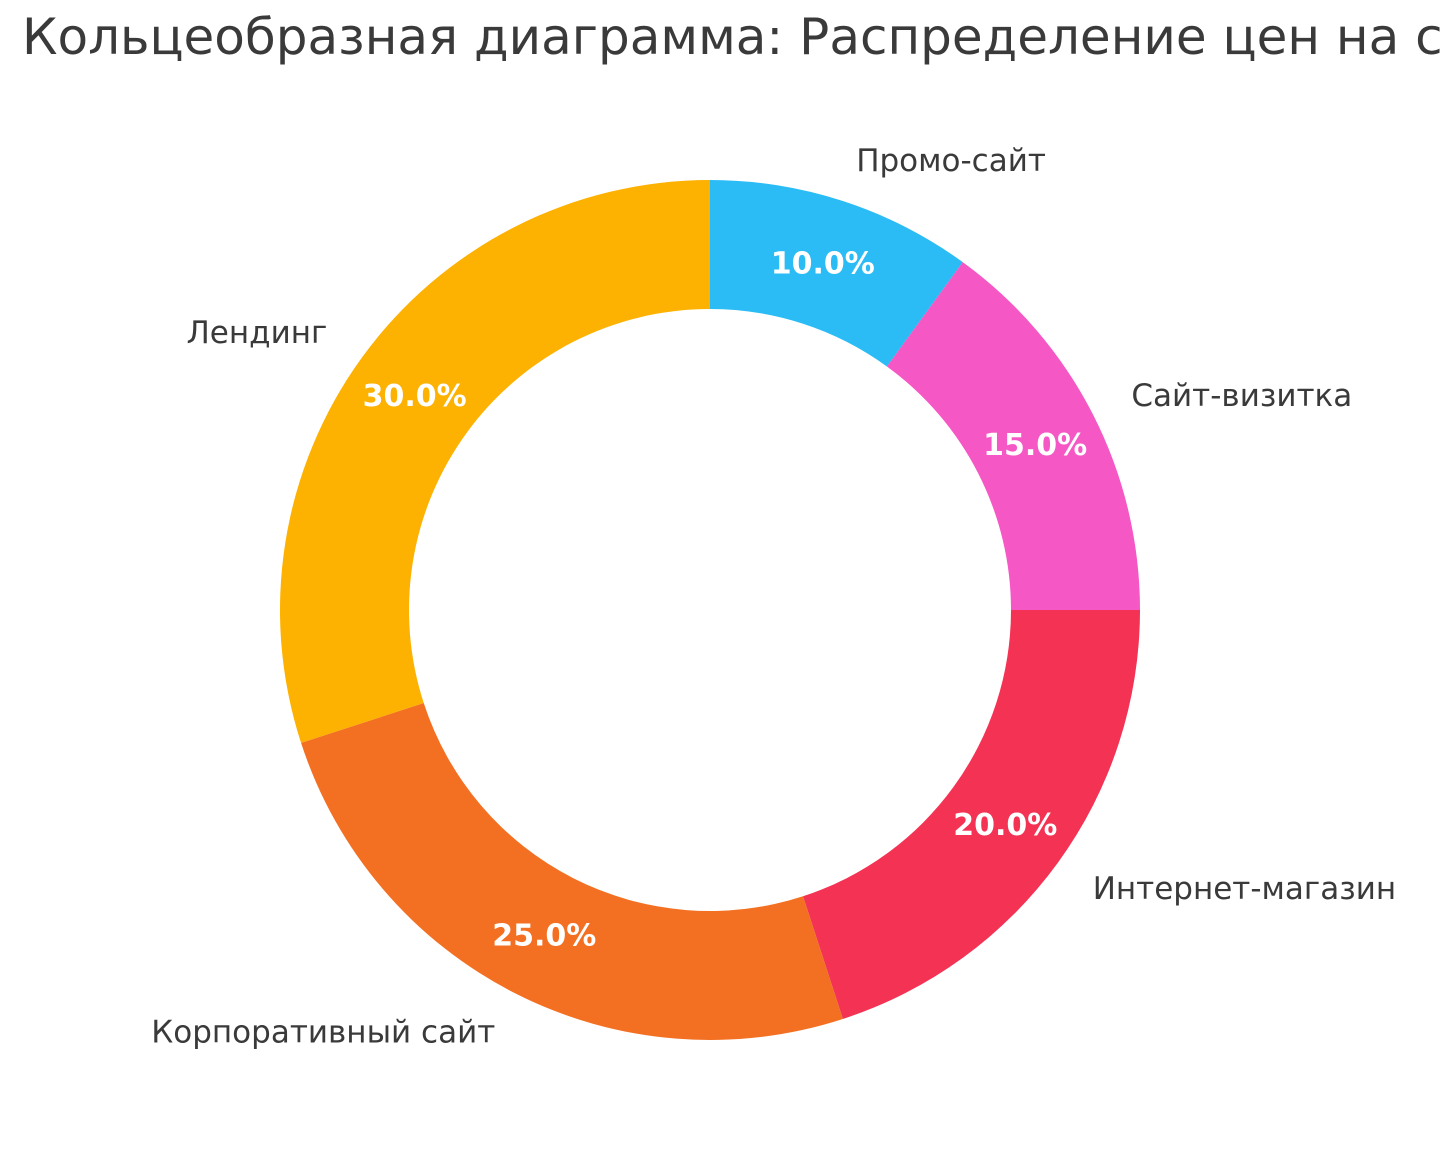 This screenshot has height=1169, width=1440. Describe the element at coordinates (1005, 825) in the screenshot. I see `segment-percent-label: 20.0%` at that location.